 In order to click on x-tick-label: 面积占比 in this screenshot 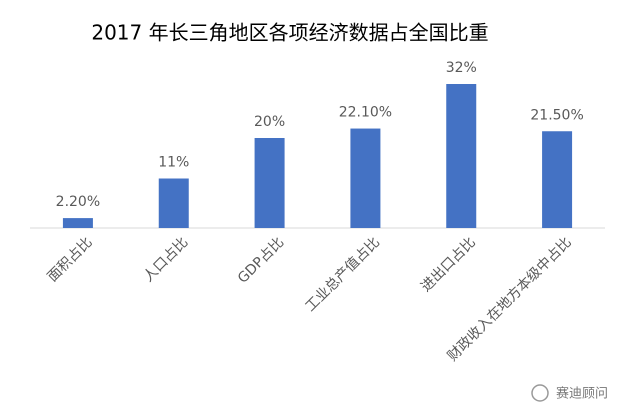, I will do `click(70, 259)`.